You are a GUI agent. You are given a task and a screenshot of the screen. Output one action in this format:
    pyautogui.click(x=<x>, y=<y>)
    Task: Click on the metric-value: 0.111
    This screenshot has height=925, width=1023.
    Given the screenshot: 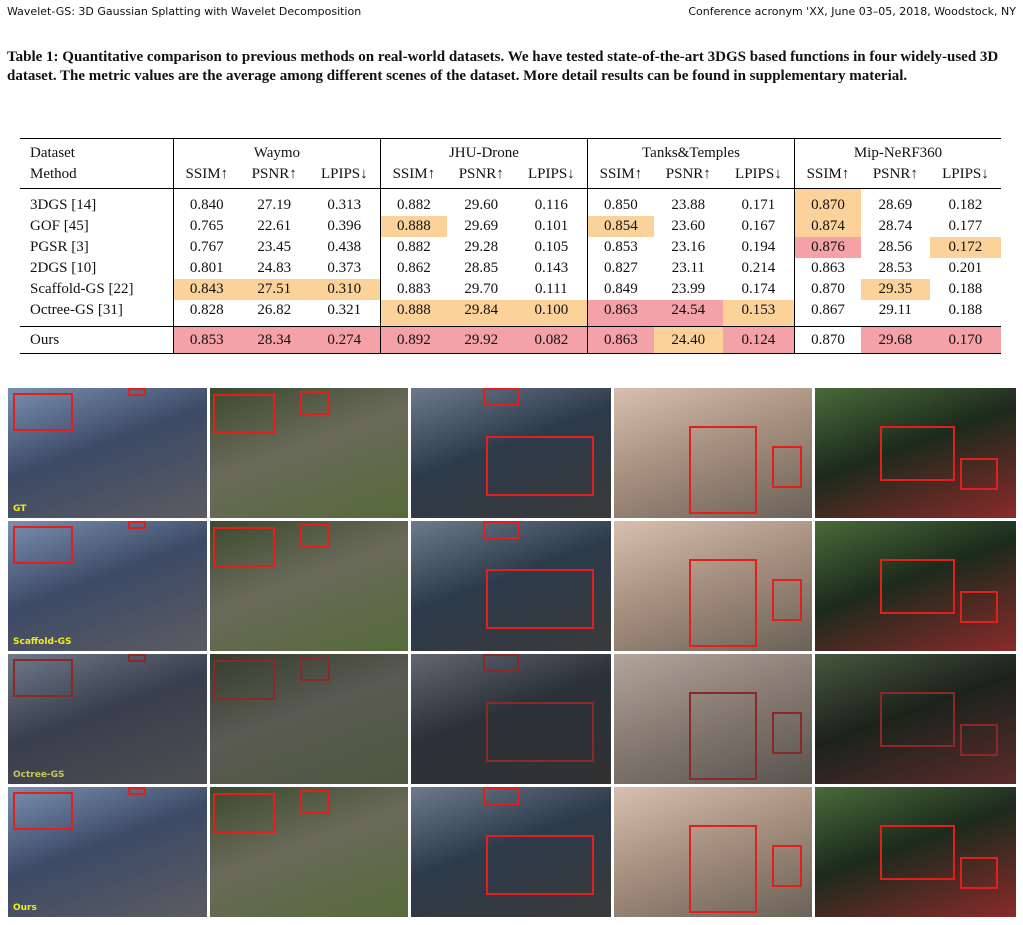 What is the action you would take?
    pyautogui.click(x=551, y=289)
    